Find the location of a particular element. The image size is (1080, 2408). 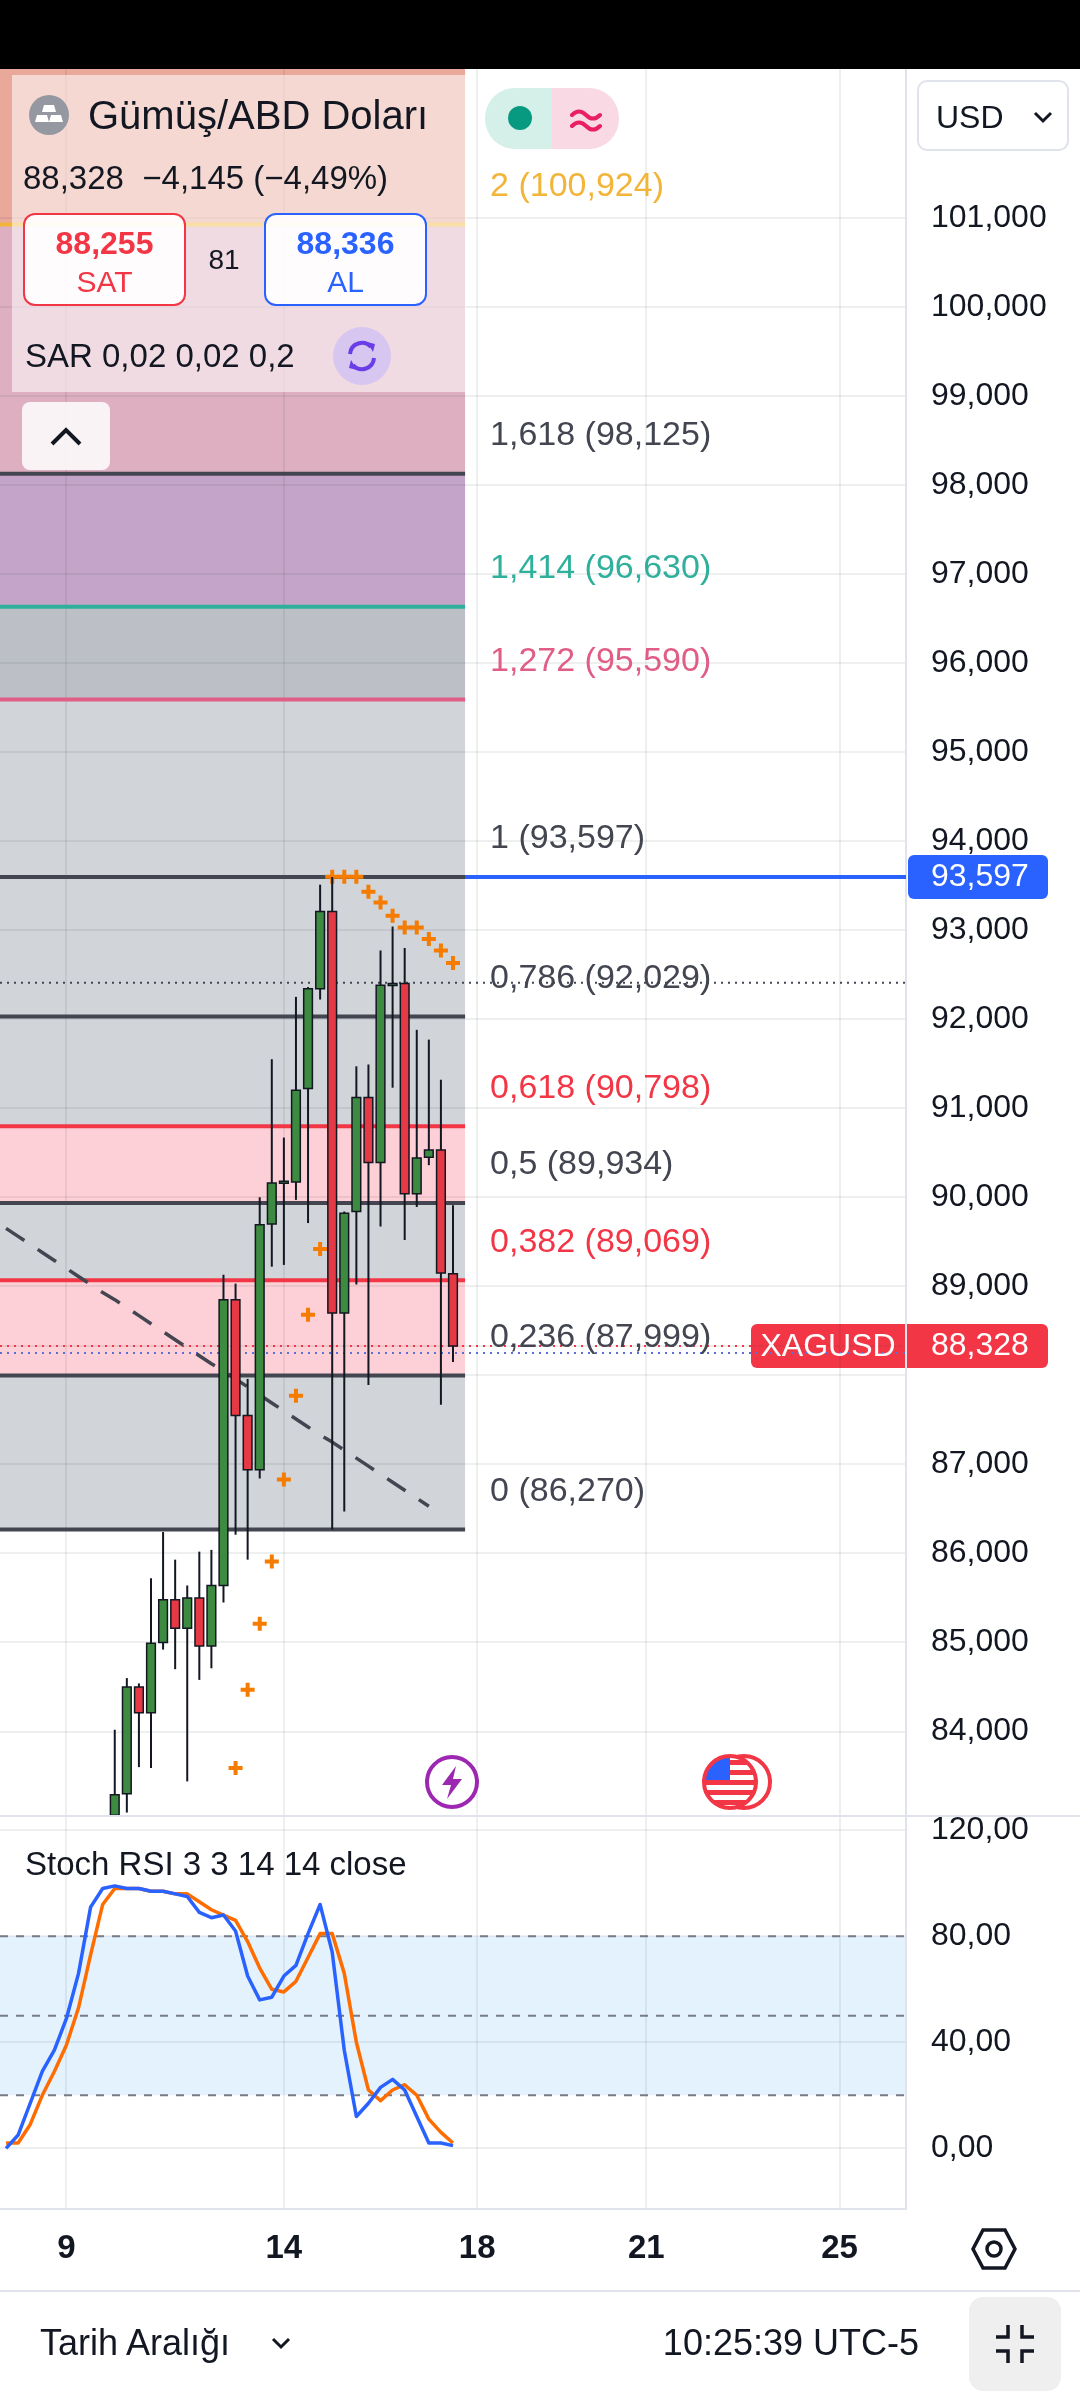

buy-button: 88,336 AL is located at coordinates (345, 259).